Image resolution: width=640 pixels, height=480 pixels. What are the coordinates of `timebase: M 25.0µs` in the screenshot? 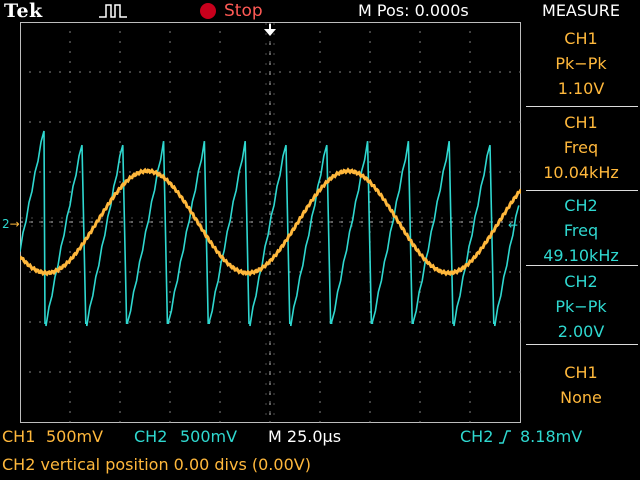 It's located at (305, 436).